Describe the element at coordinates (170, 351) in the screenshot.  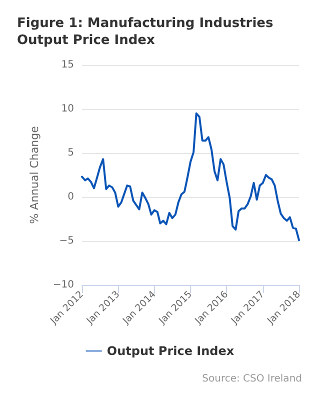
I see `legend-label: Output Price Index` at that location.